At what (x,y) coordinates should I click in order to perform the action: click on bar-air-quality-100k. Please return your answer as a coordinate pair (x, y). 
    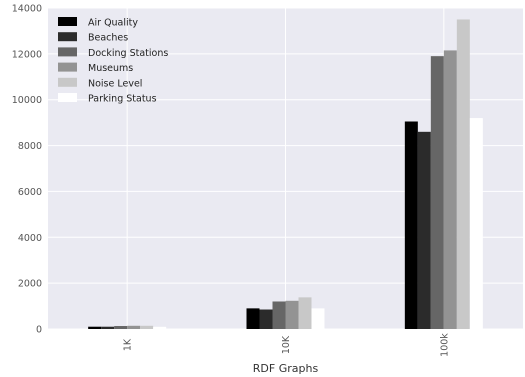
    Looking at the image, I should click on (411, 225).